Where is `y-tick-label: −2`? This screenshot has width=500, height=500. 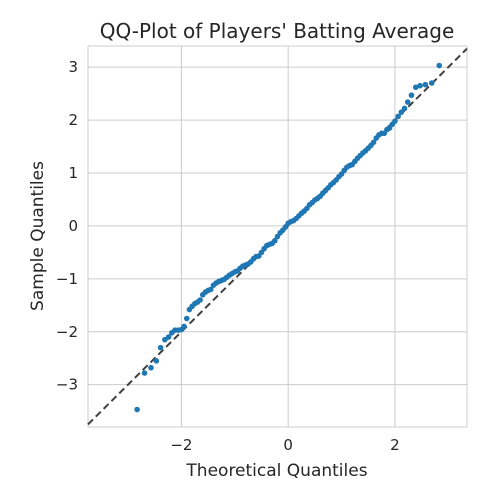
y-tick-label: −2 is located at coordinates (67, 332).